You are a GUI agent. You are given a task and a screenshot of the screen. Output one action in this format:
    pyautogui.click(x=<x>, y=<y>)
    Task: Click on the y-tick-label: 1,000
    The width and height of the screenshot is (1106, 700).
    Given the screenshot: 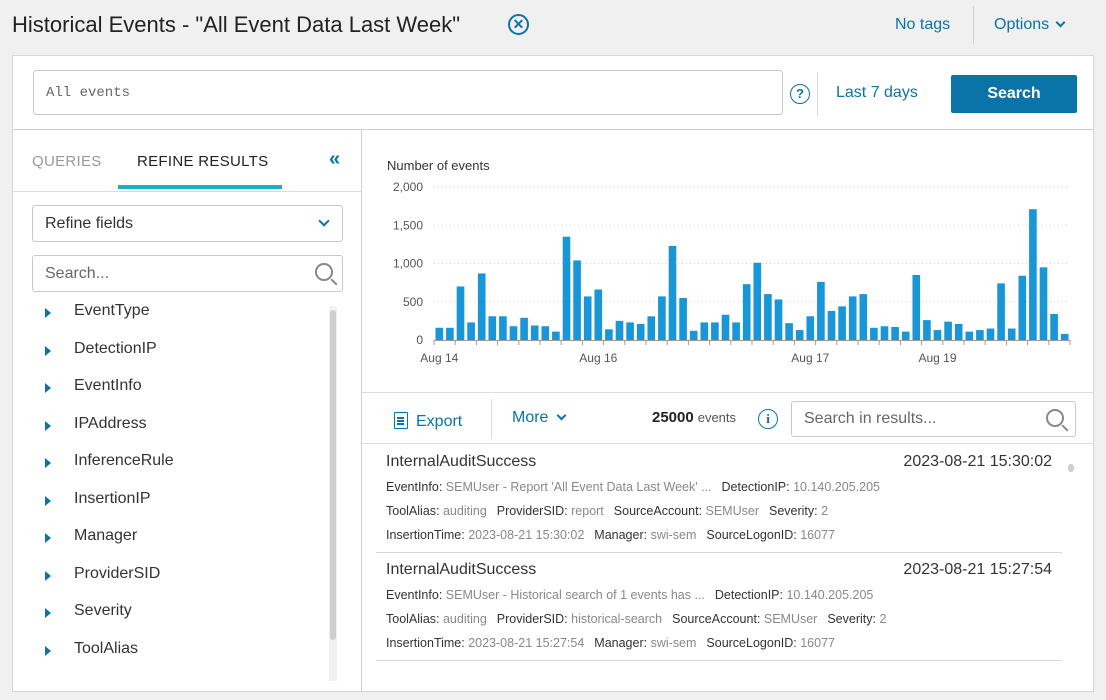 What is the action you would take?
    pyautogui.click(x=408, y=264)
    